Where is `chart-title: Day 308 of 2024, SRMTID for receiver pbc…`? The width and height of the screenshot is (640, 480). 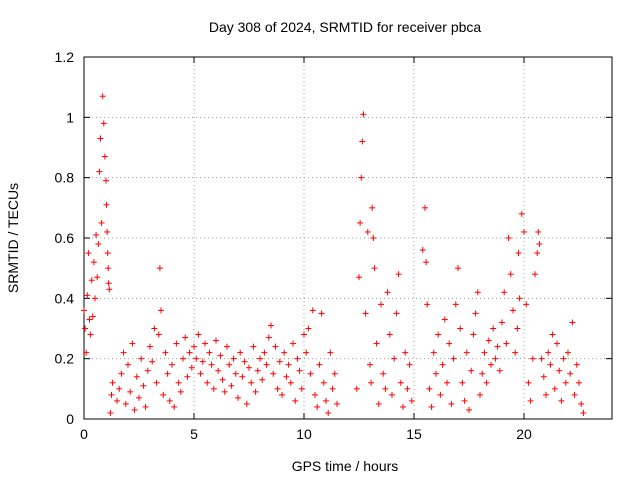 chart-title: Day 308 of 2024, SRMTID for receiver pbc… is located at coordinates (345, 27).